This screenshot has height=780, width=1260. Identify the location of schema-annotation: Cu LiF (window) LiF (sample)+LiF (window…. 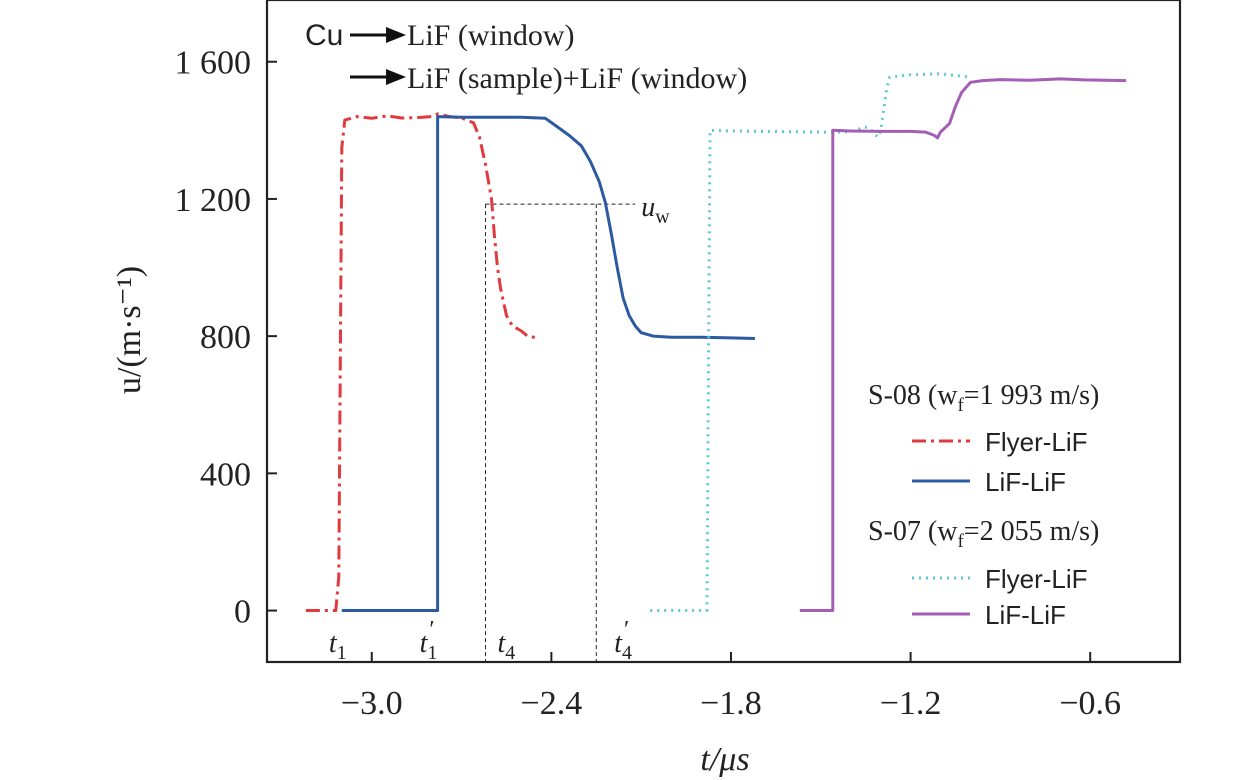
(526, 57).